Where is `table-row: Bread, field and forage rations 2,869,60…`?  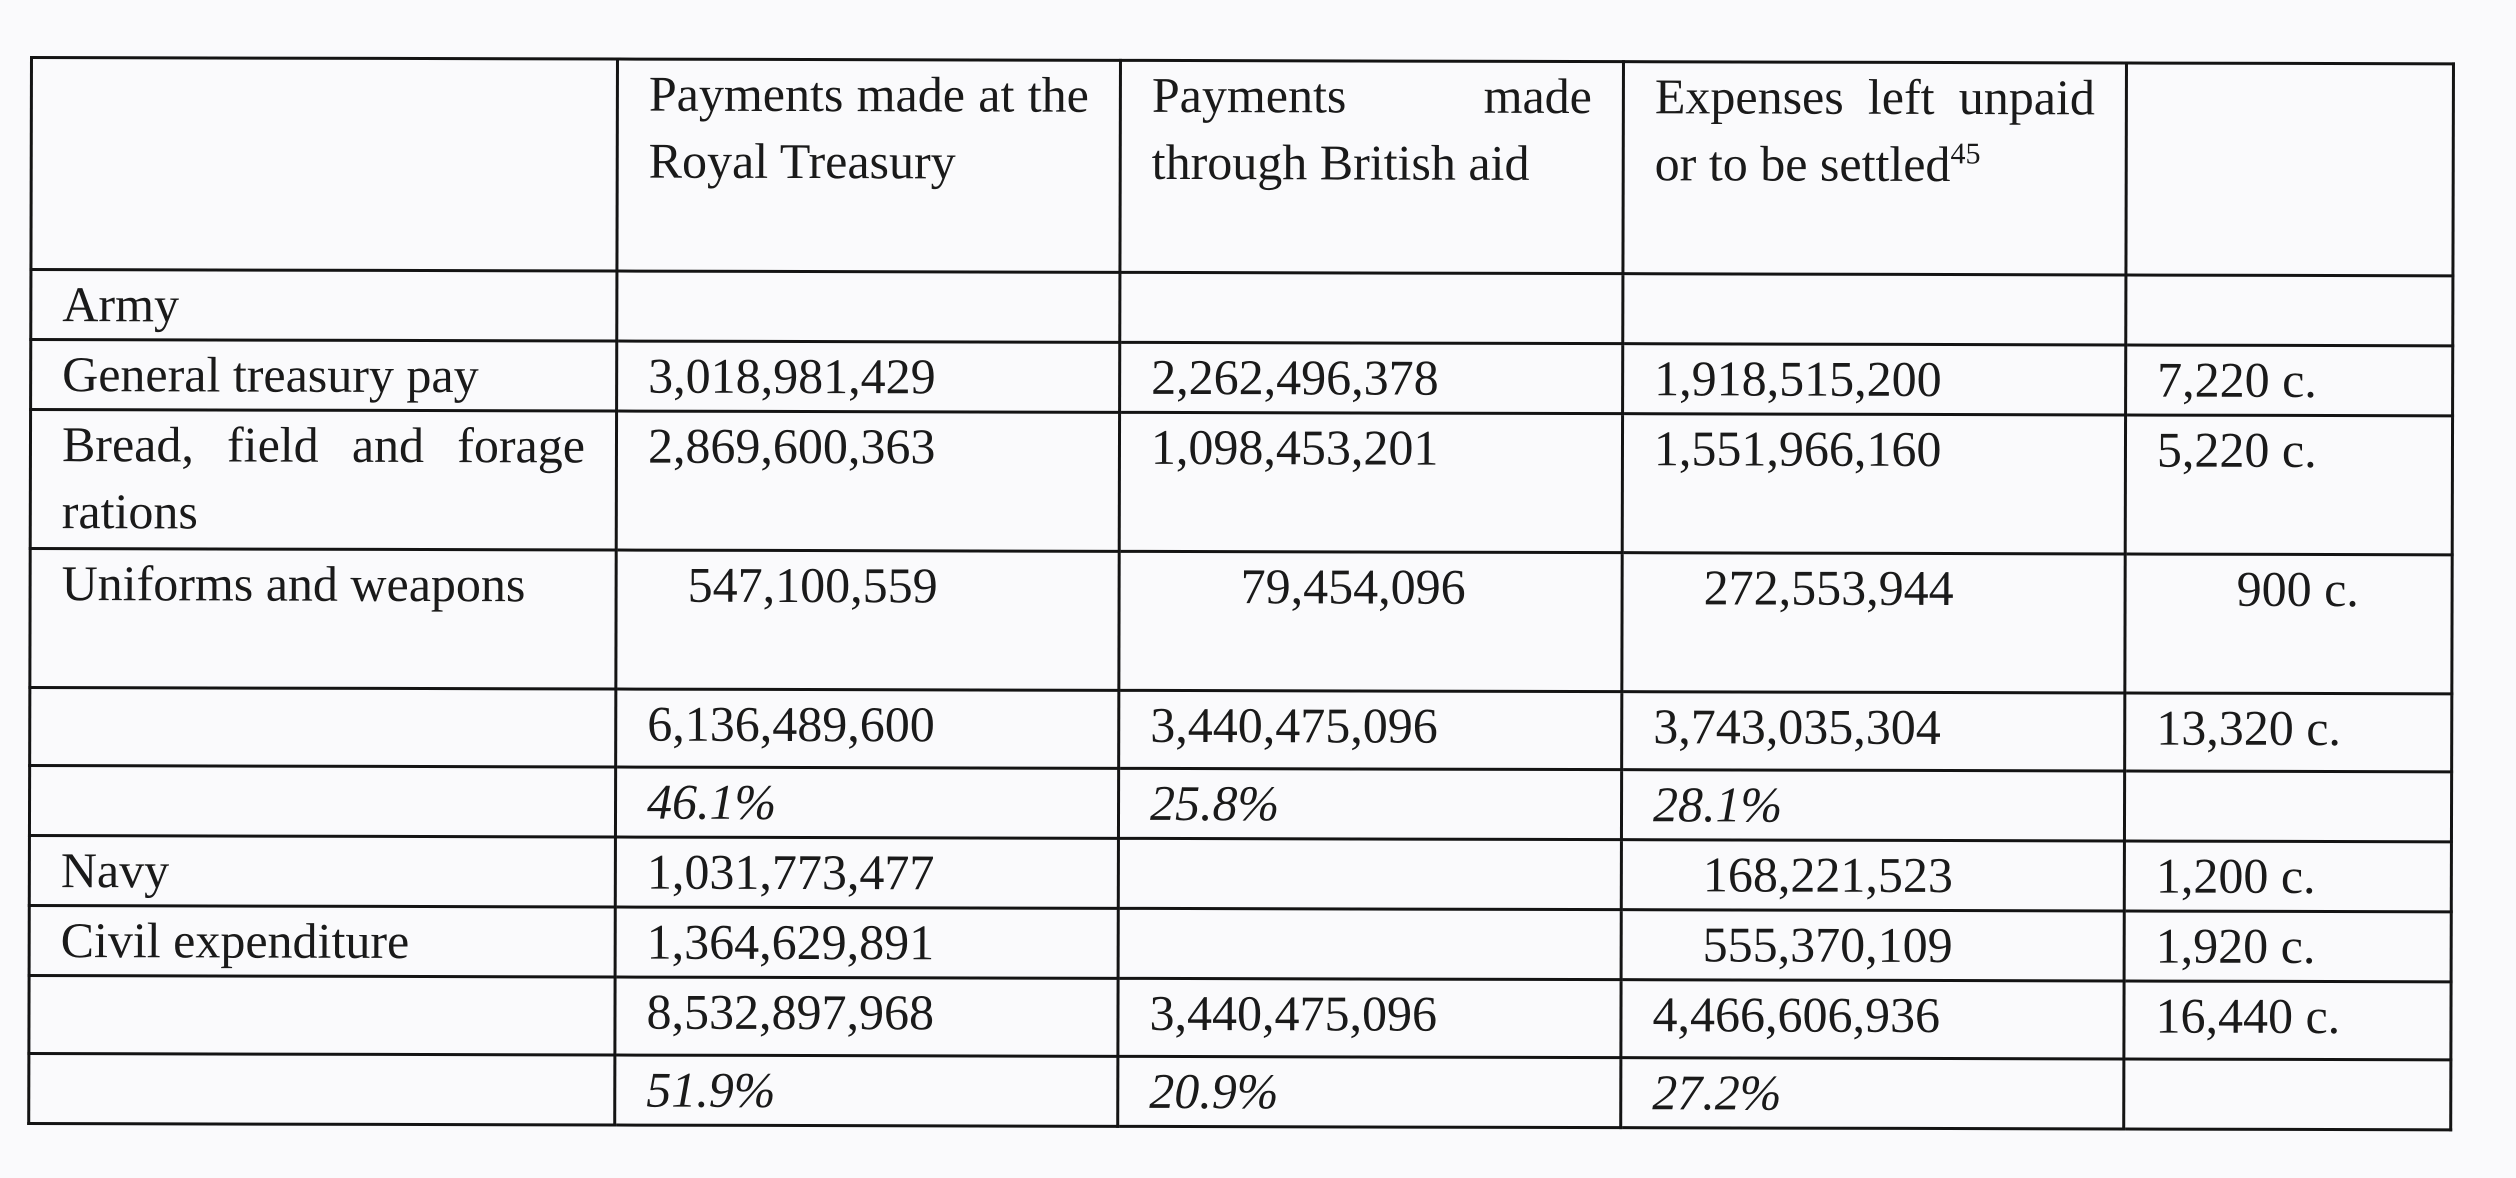
table-row: Bread, field and forage rations 2,869,60… is located at coordinates (1241, 482).